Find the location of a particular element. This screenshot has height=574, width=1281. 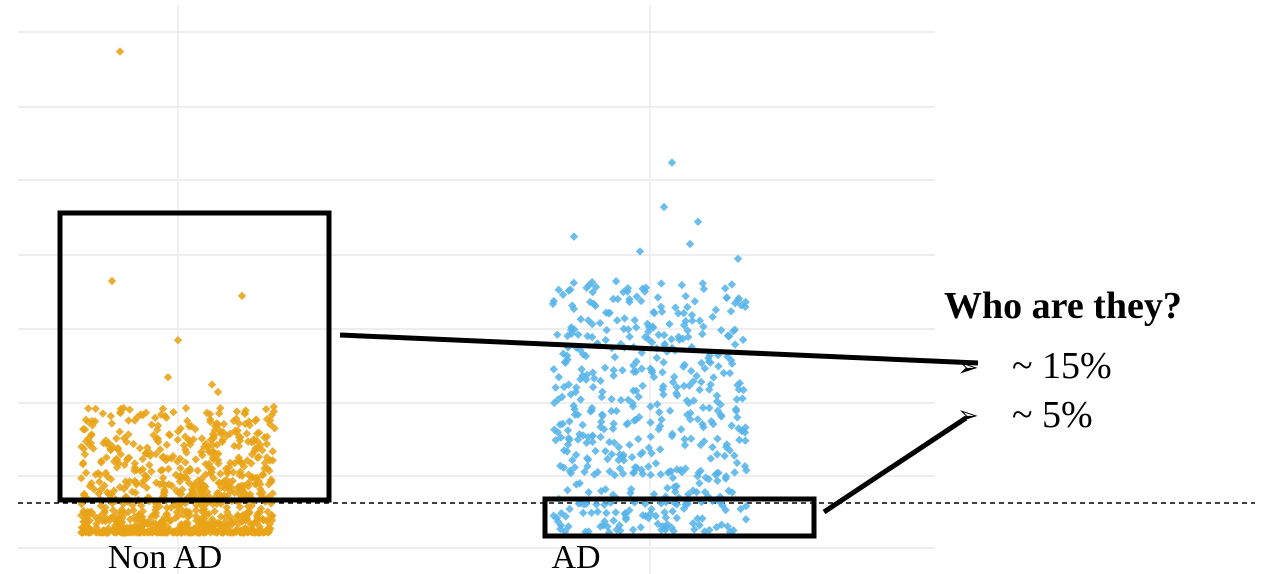

ad-highlight-box is located at coordinates (679, 517).